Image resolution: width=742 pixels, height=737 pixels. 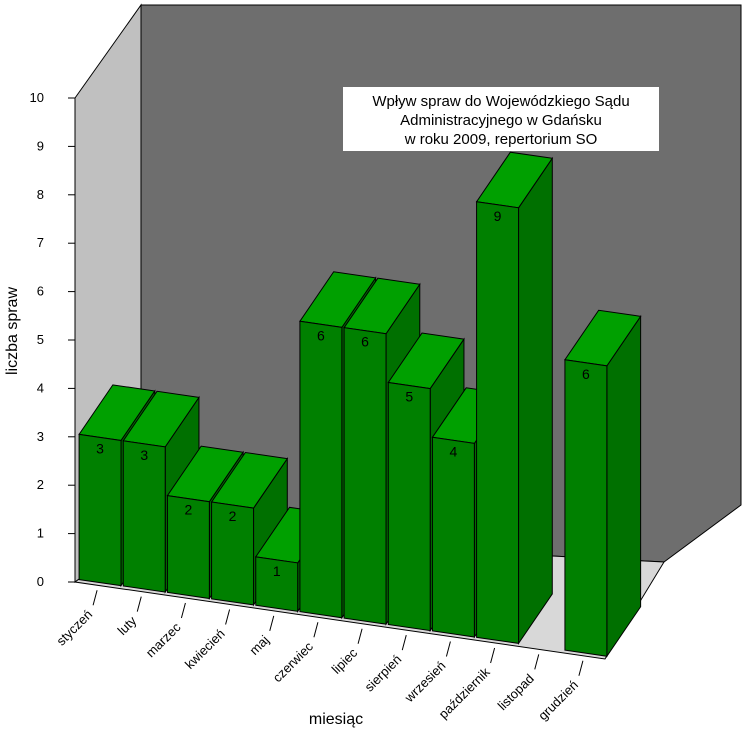 I want to click on x-category-label: marzec, so click(x=163, y=639).